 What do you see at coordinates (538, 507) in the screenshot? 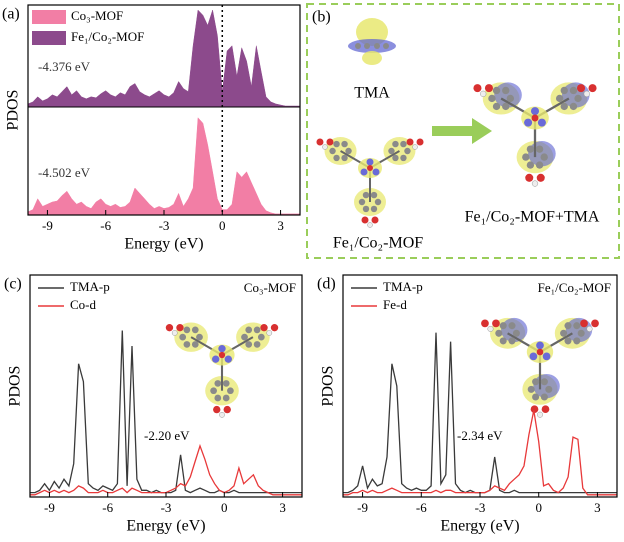
I see `x-tick-label: 0` at bounding box center [538, 507].